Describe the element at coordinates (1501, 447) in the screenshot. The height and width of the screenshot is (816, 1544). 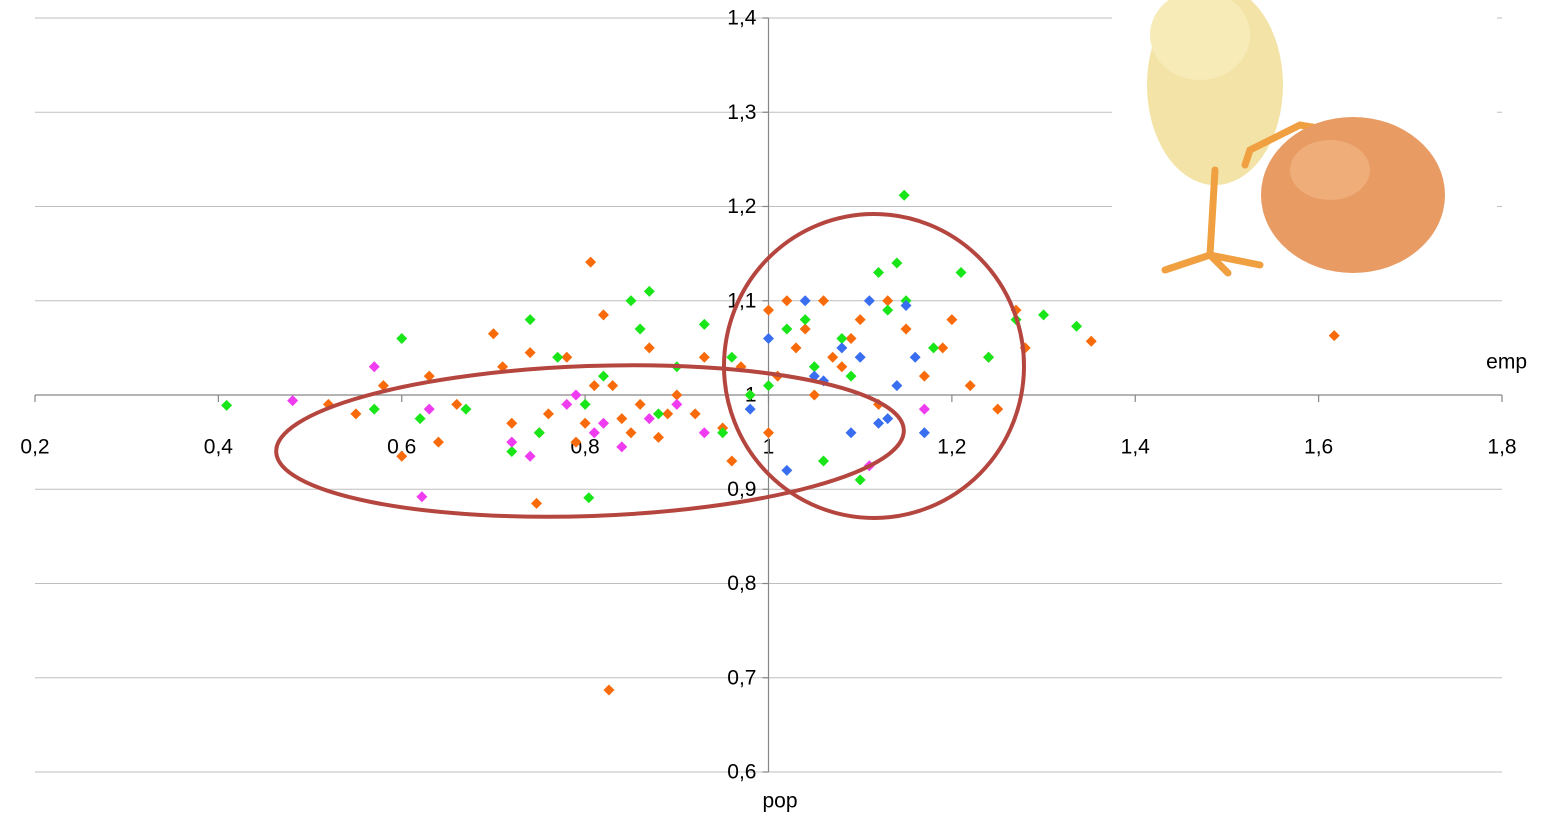
I see `x-tick-label: 1,8` at that location.